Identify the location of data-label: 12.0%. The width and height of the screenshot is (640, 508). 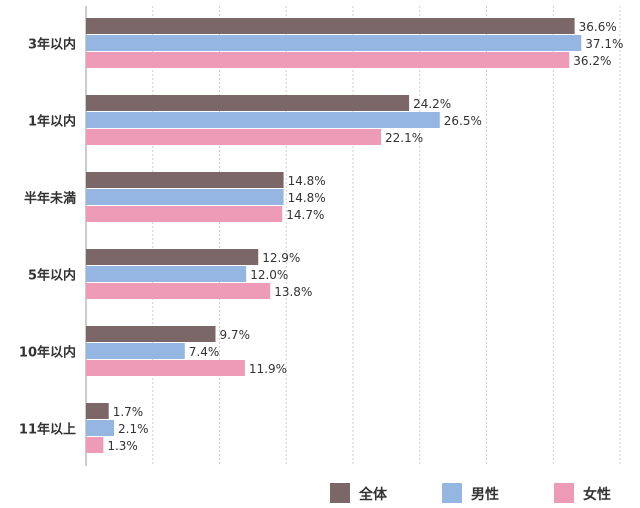
(269, 275).